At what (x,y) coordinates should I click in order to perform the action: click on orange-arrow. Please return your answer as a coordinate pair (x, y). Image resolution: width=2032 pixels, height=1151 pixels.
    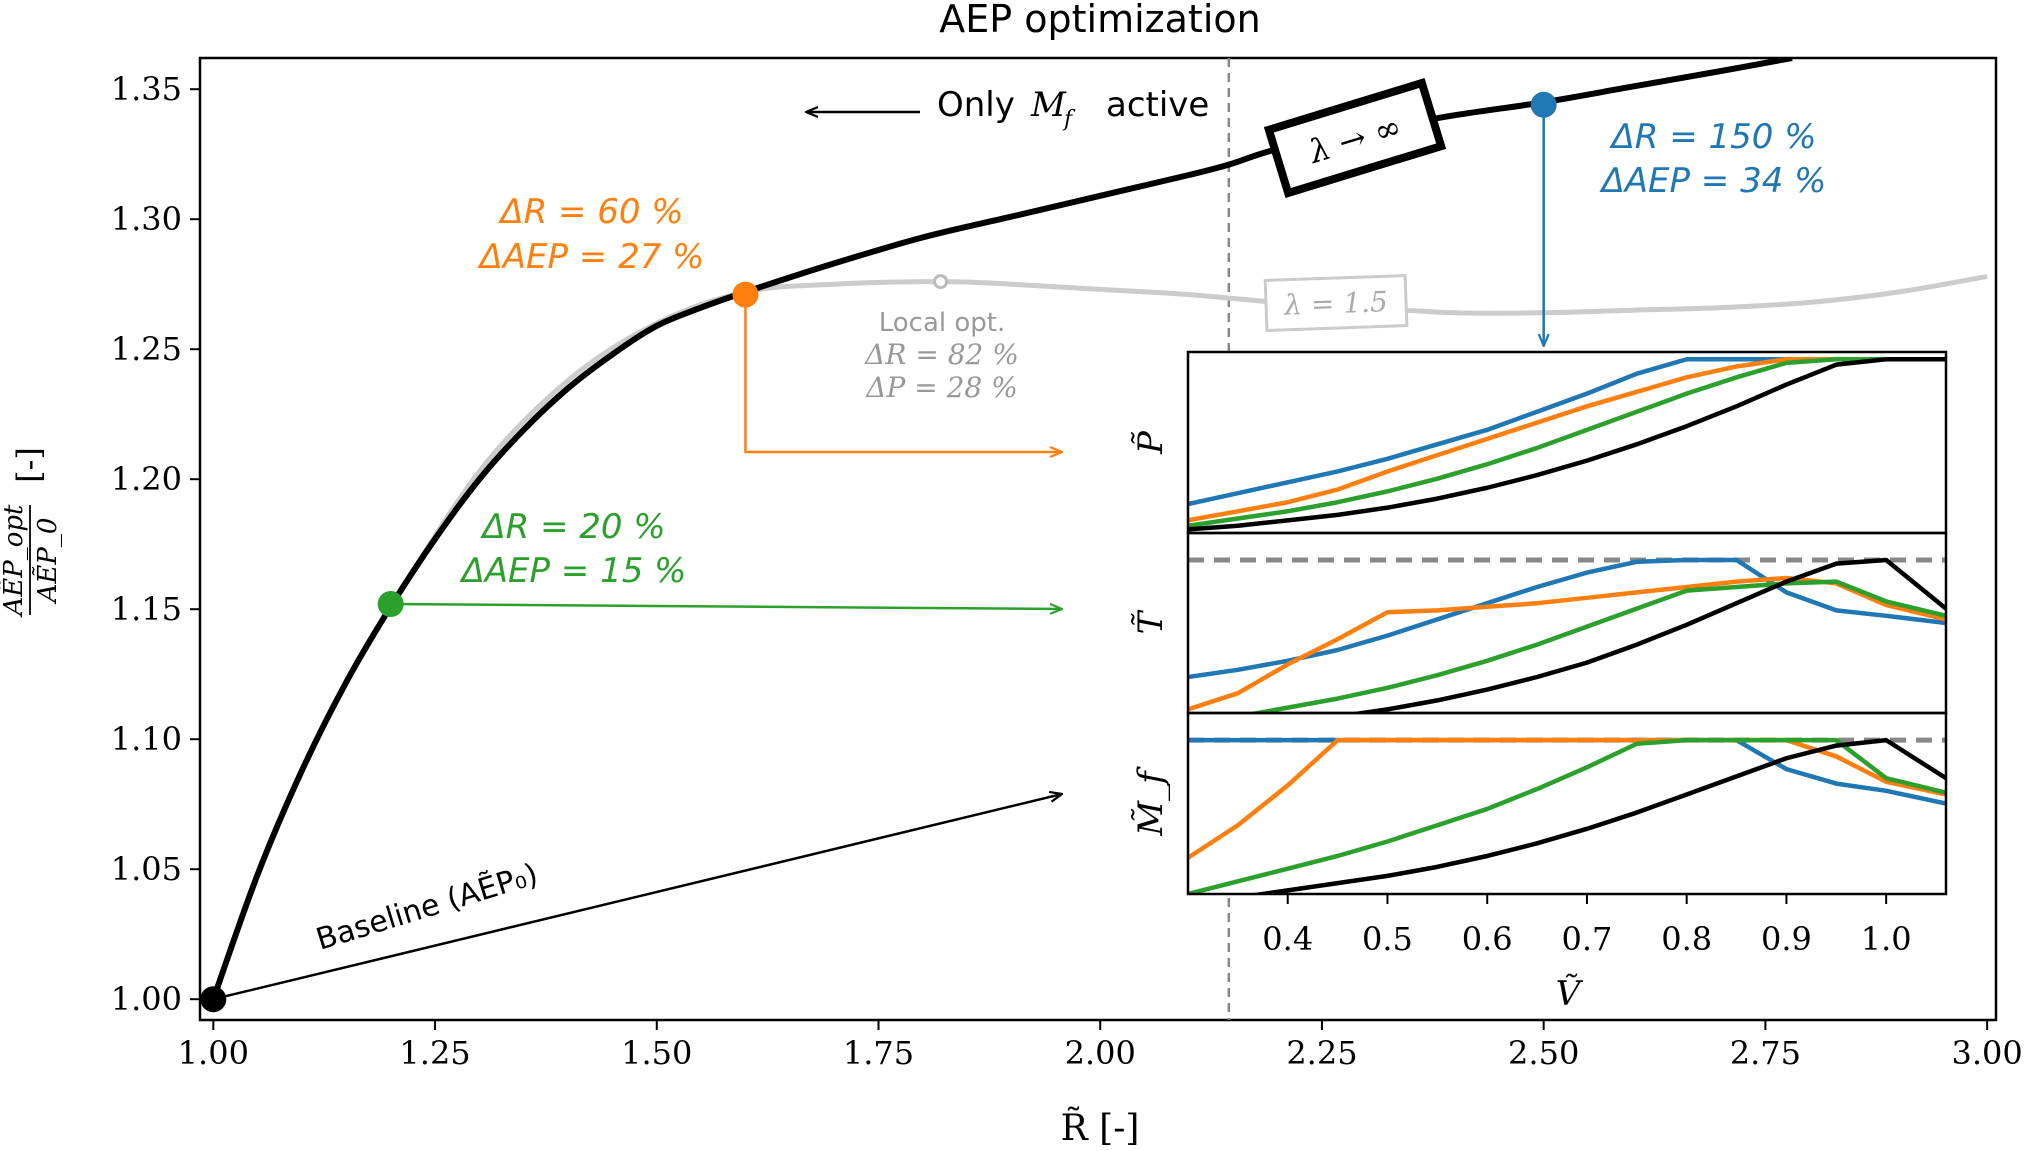
    Looking at the image, I should click on (903, 373).